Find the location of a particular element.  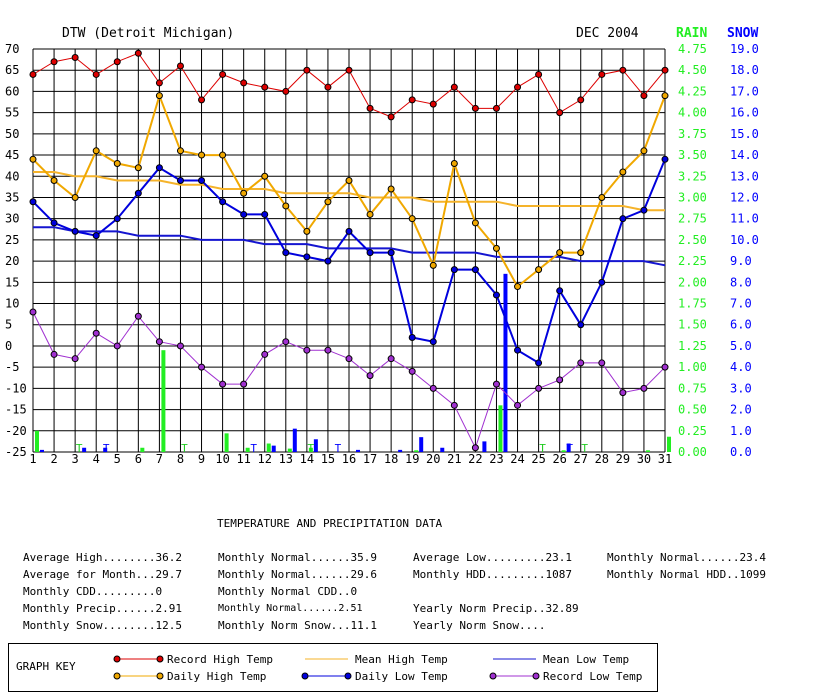

x-tick-label: 28 is located at coordinates (602, 459).